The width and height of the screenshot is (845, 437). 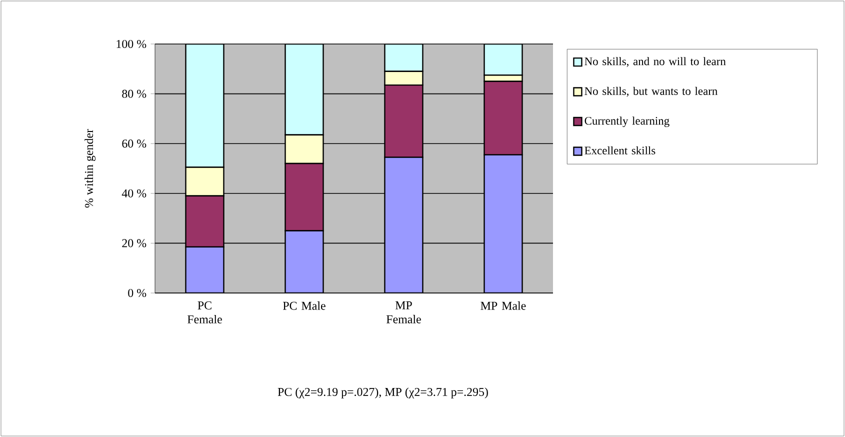 I want to click on y-axis-title: % within gender, so click(x=90, y=168).